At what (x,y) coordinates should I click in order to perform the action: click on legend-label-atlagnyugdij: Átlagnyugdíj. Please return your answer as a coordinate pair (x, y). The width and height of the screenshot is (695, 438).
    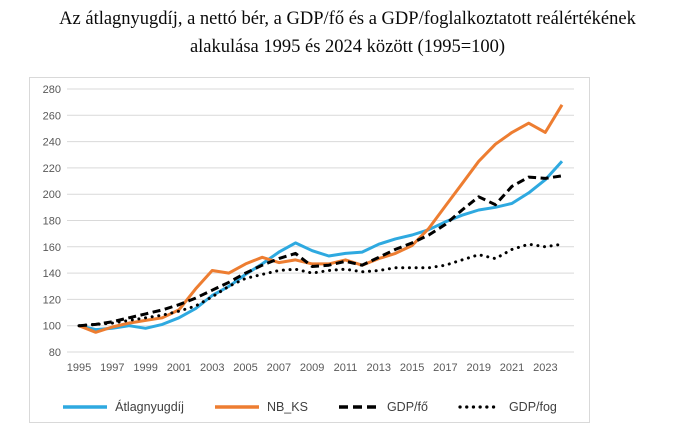
    Looking at the image, I should click on (149, 407).